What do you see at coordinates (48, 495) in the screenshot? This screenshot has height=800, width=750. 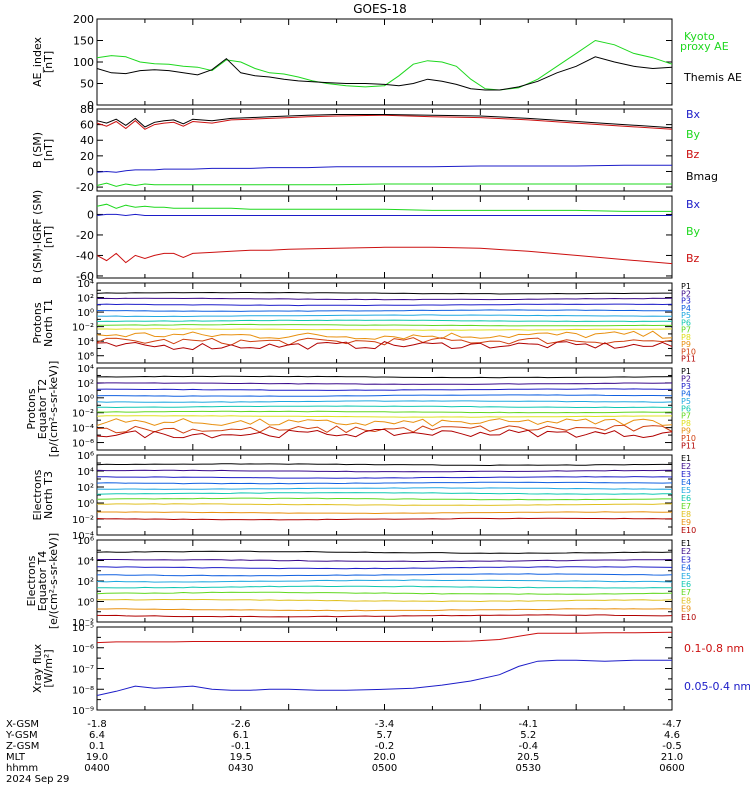 I see `y-axis-label: North T3` at bounding box center [48, 495].